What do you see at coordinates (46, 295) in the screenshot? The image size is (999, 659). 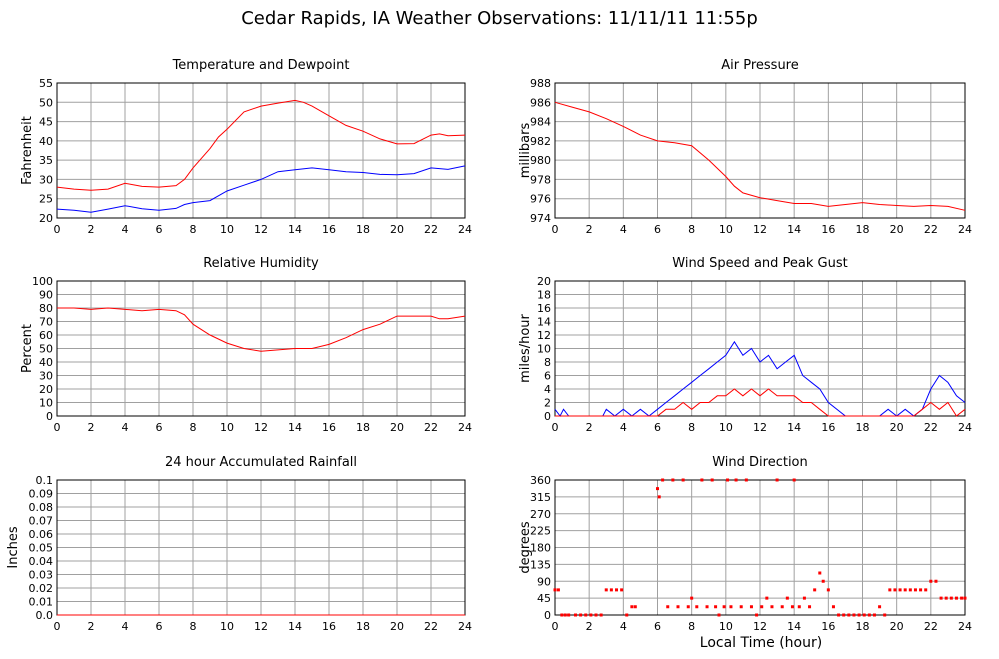 I see `rh-ytick-label: 90` at bounding box center [46, 295].